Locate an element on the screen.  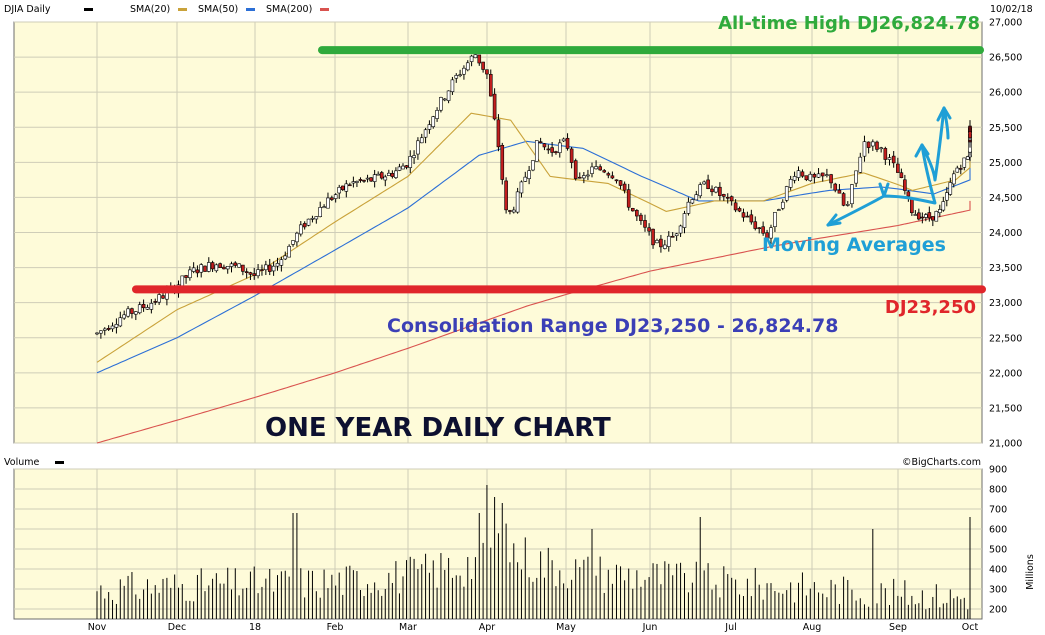
price-tick-label: 22,500 is located at coordinates (1005, 338).